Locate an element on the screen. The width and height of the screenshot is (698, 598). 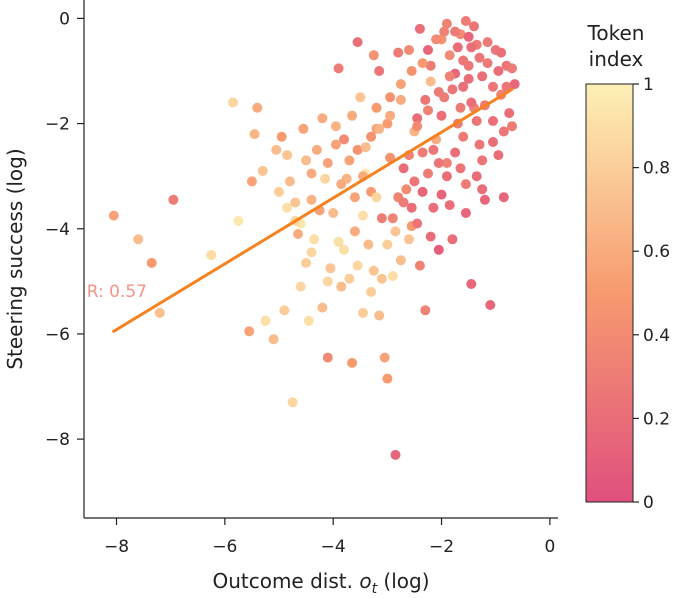
x-axis-ticks: −8 −6 −4 −2 0 is located at coordinates (329, 537).